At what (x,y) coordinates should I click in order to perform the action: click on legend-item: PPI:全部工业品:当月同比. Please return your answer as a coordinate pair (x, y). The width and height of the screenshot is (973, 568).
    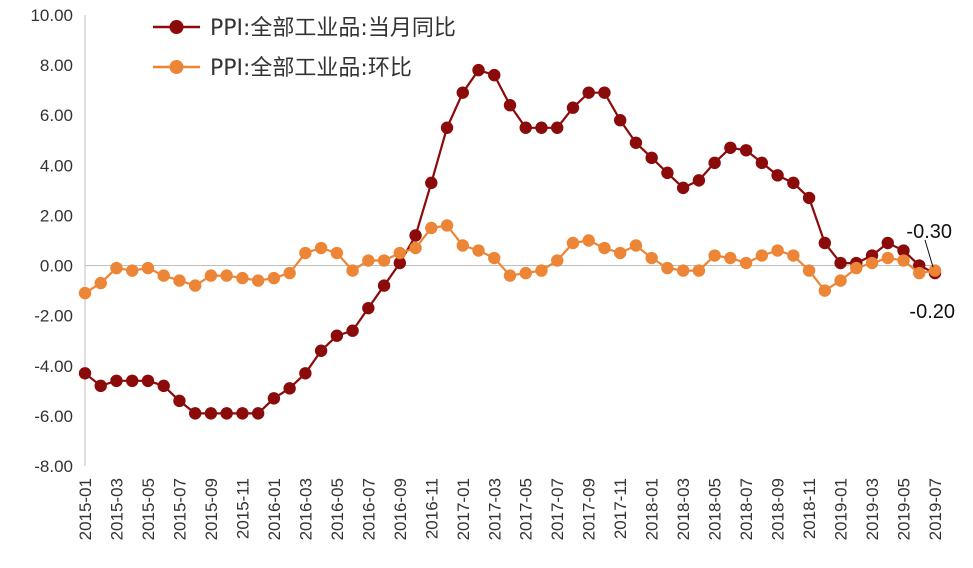
    Looking at the image, I should click on (304, 28).